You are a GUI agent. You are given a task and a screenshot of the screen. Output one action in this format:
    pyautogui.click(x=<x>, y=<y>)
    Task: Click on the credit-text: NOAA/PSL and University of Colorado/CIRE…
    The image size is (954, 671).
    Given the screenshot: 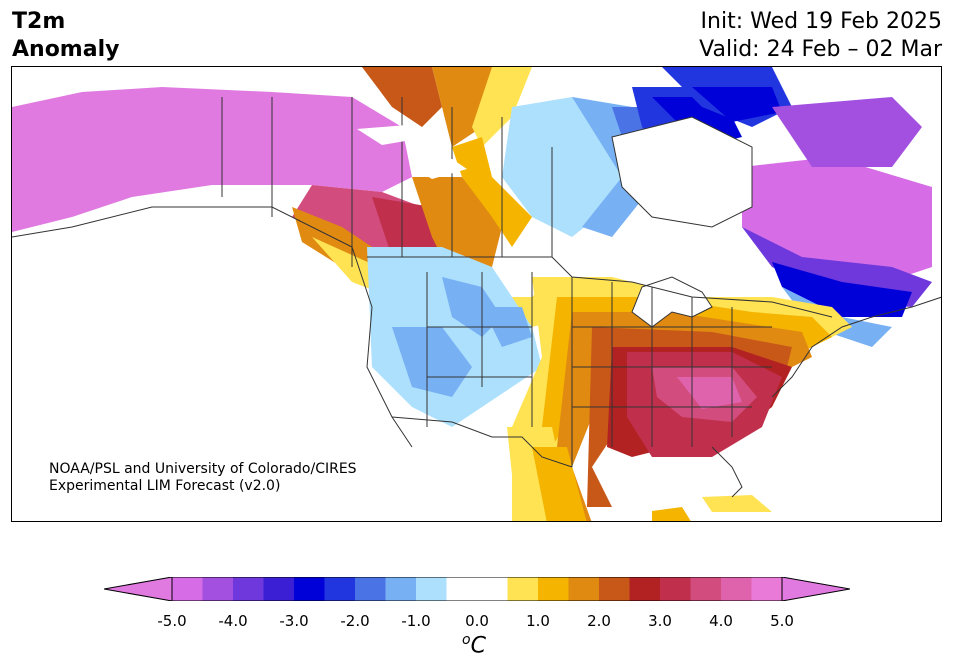 What is the action you would take?
    pyautogui.click(x=203, y=478)
    